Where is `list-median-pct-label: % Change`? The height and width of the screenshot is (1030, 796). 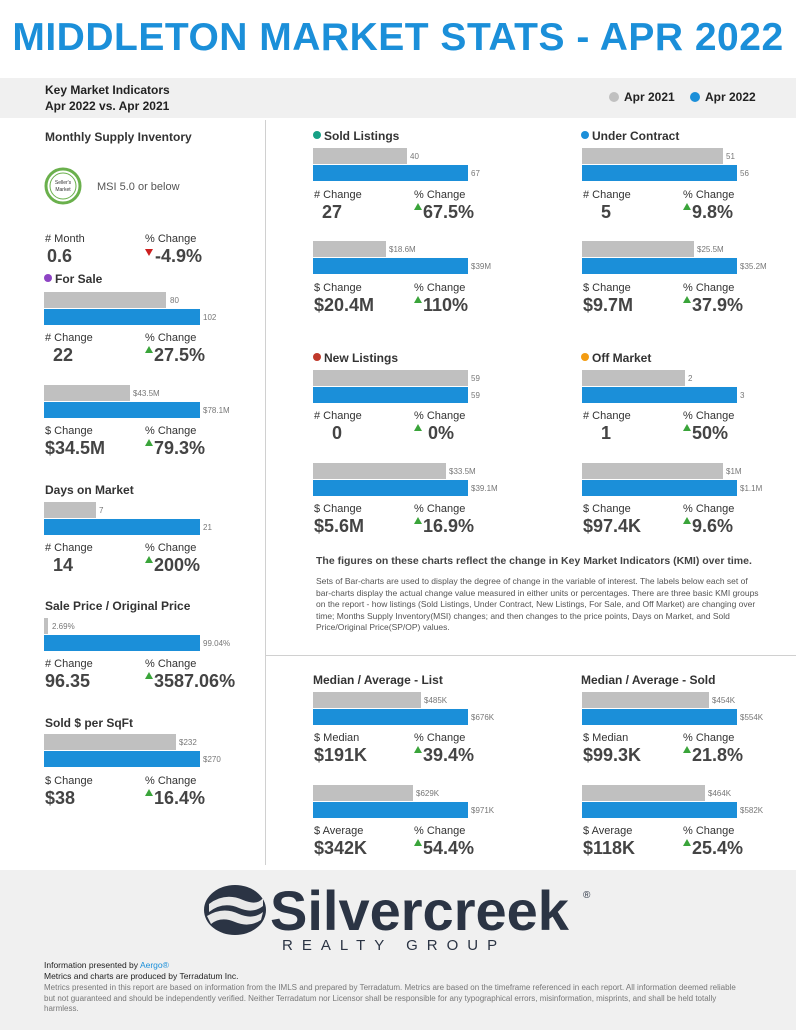
list-median-pct-label: % Change is located at coordinates (440, 738).